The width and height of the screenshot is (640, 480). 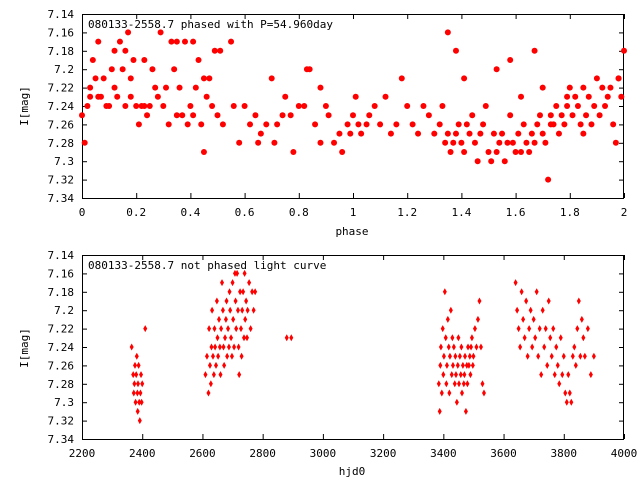 I want to click on x-tick-label: 0.4, so click(x=190, y=212).